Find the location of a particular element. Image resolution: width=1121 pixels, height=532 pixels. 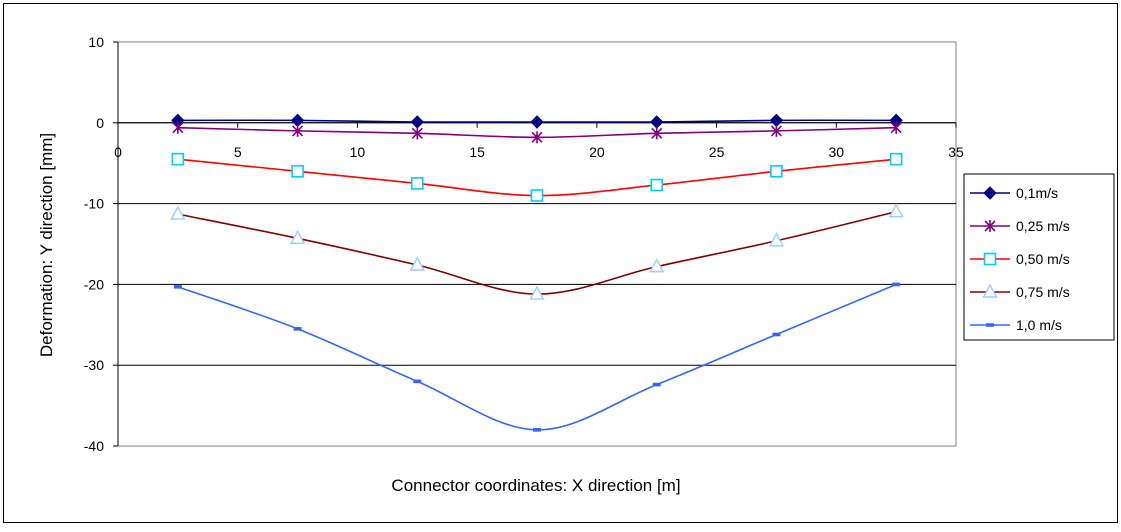

legend-label: 1,0 m/s is located at coordinates (1039, 325).